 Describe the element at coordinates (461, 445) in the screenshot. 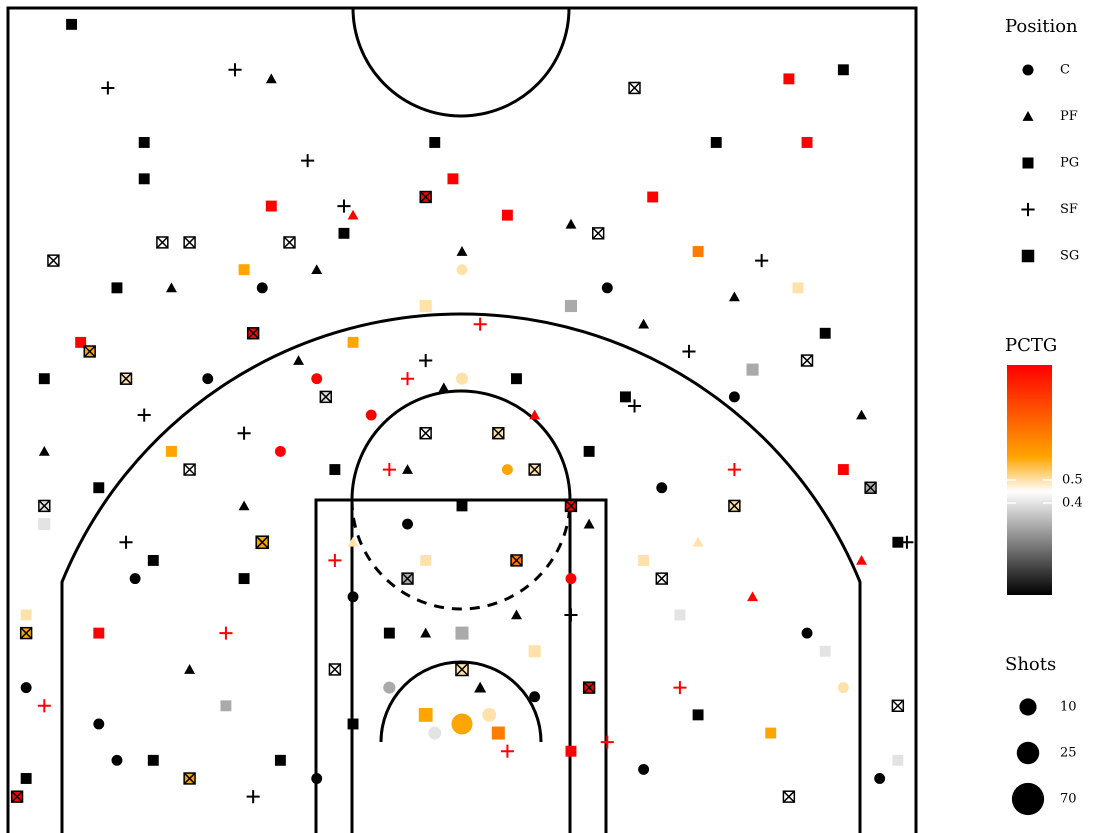

I see `free-throw-circle` at that location.